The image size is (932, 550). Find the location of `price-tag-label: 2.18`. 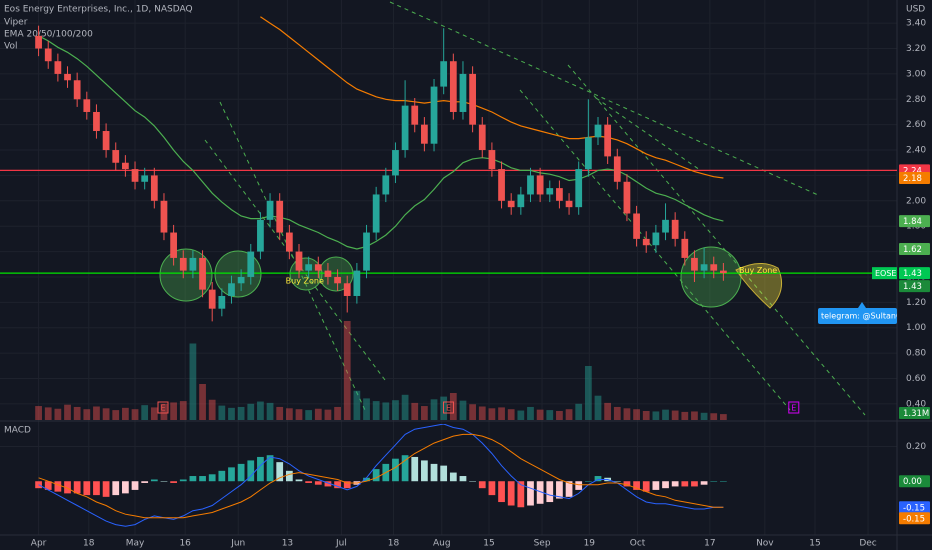

price-tag-label: 2.18 is located at coordinates (912, 179).